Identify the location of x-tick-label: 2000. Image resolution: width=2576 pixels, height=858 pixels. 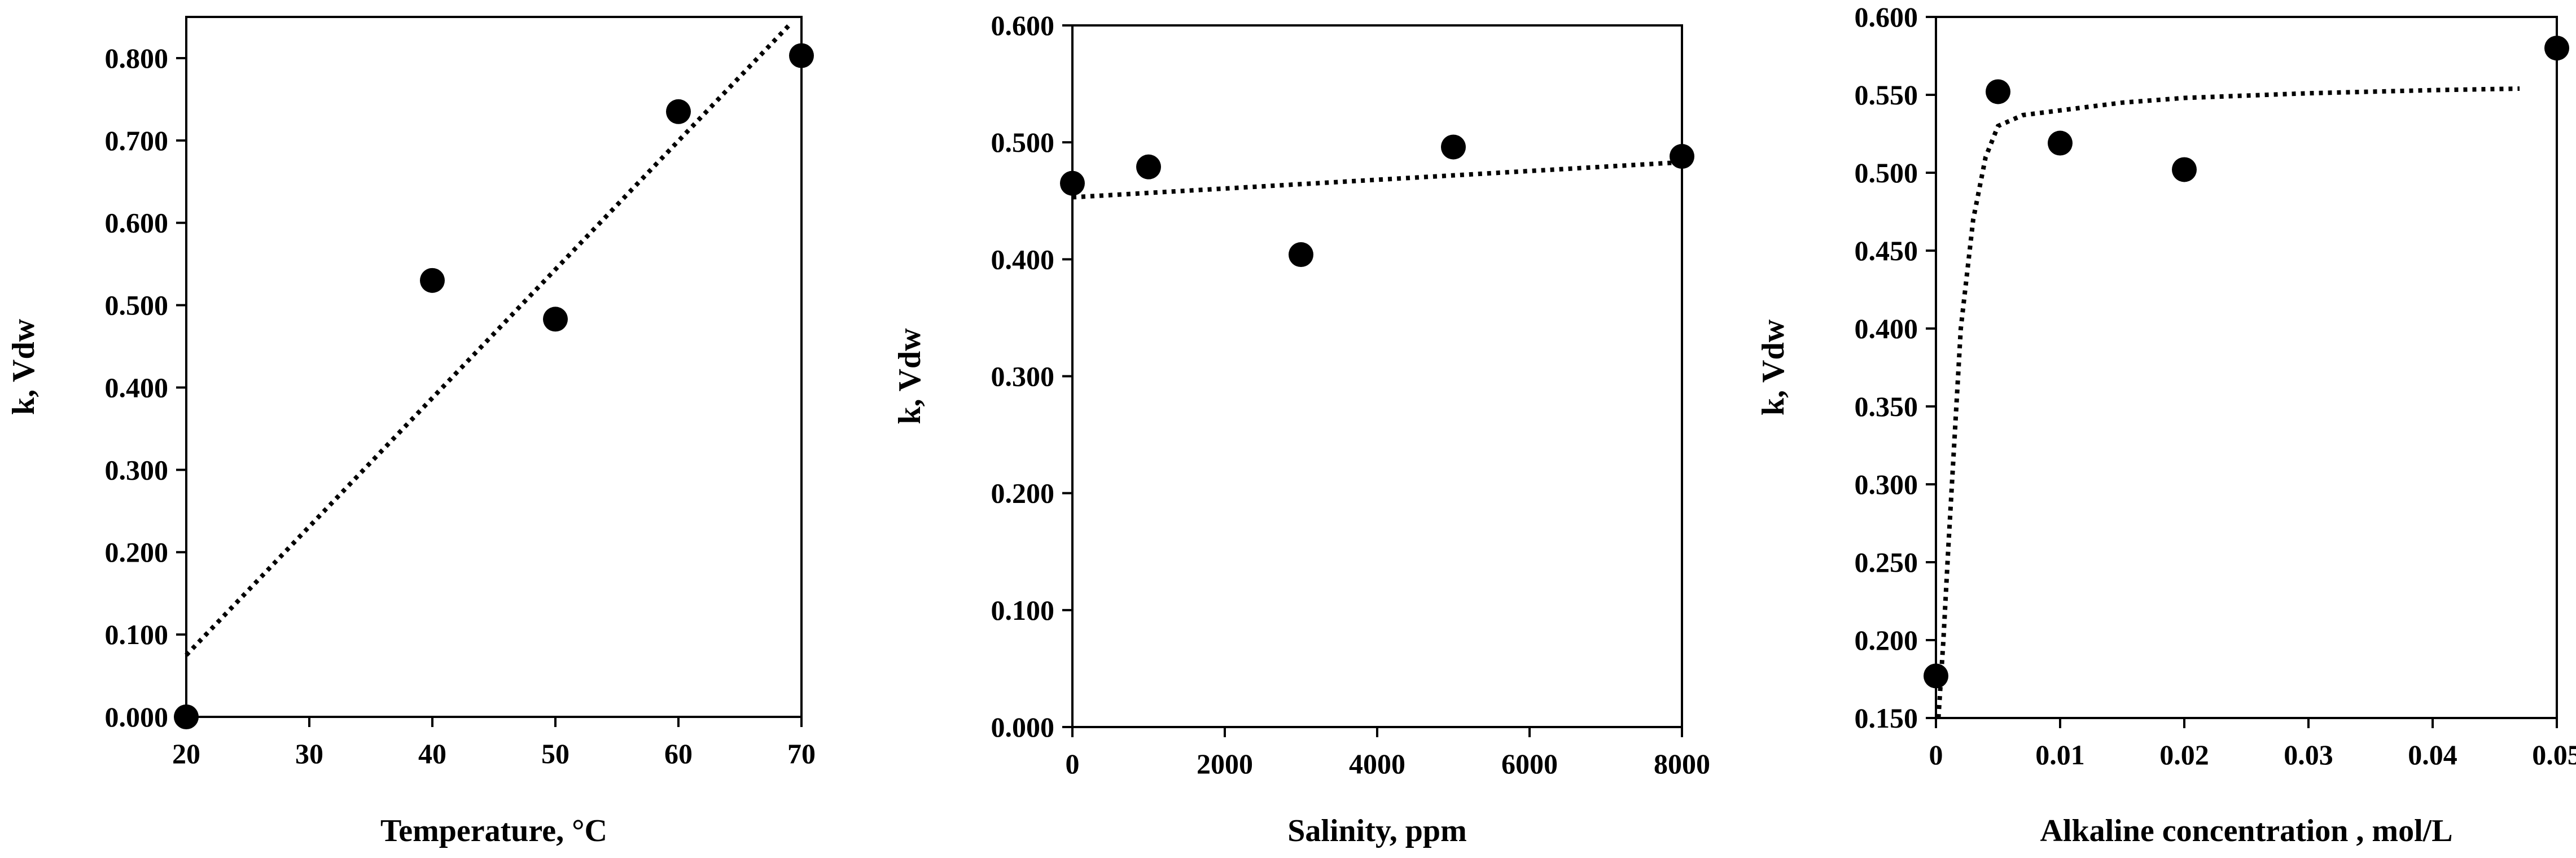
(1225, 764).